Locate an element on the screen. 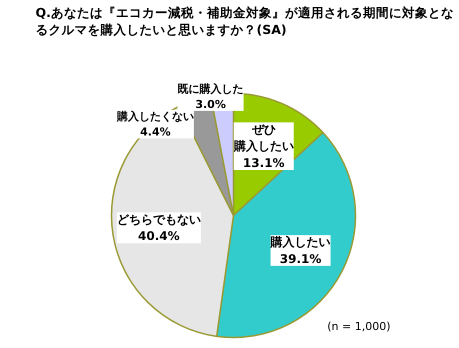  data-label: 40.4% is located at coordinates (159, 236).